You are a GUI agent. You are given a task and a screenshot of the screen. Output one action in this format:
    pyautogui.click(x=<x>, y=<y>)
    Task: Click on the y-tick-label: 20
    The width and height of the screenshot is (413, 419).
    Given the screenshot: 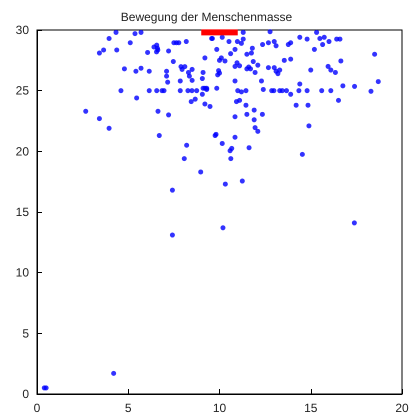 What is the action you would take?
    pyautogui.click(x=23, y=151)
    